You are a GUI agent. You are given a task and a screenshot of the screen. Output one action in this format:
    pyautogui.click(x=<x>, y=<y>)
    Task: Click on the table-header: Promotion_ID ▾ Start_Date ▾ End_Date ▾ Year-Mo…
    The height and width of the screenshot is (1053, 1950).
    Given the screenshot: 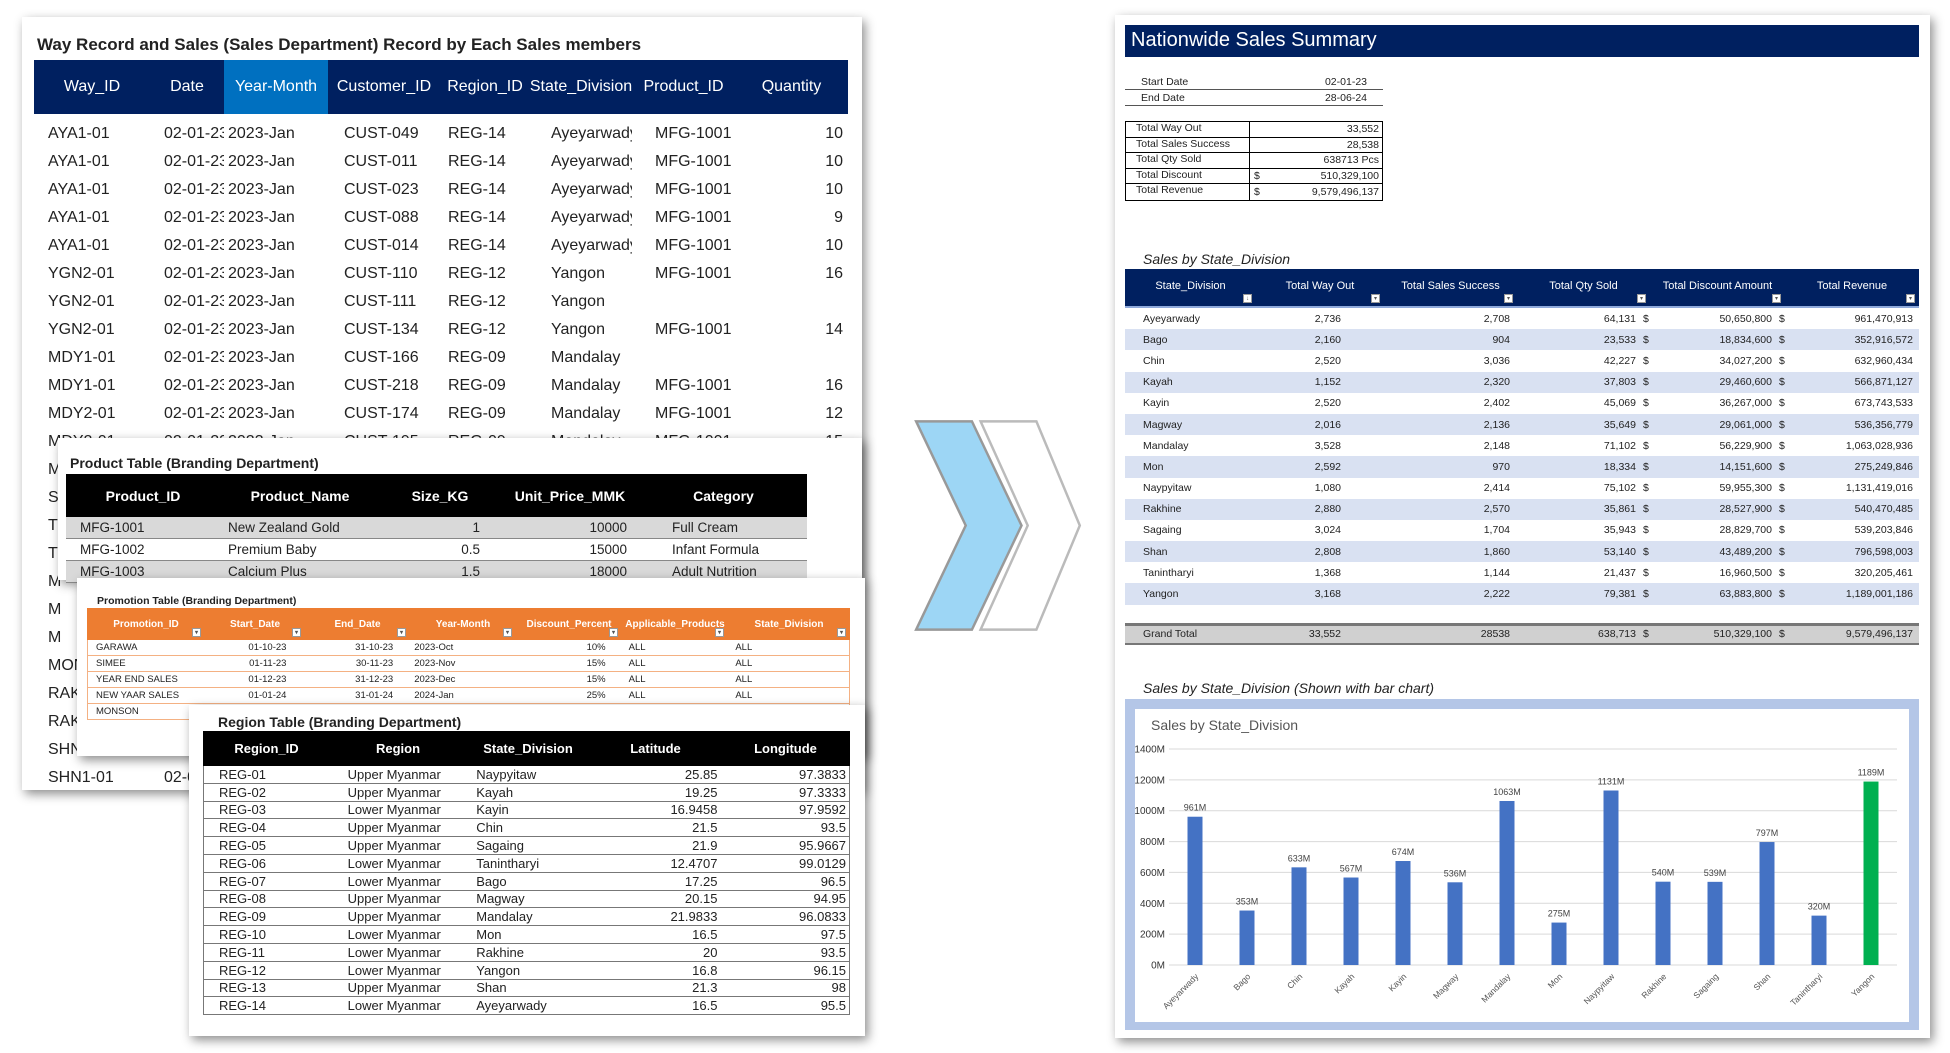 What is the action you would take?
    pyautogui.click(x=468, y=624)
    